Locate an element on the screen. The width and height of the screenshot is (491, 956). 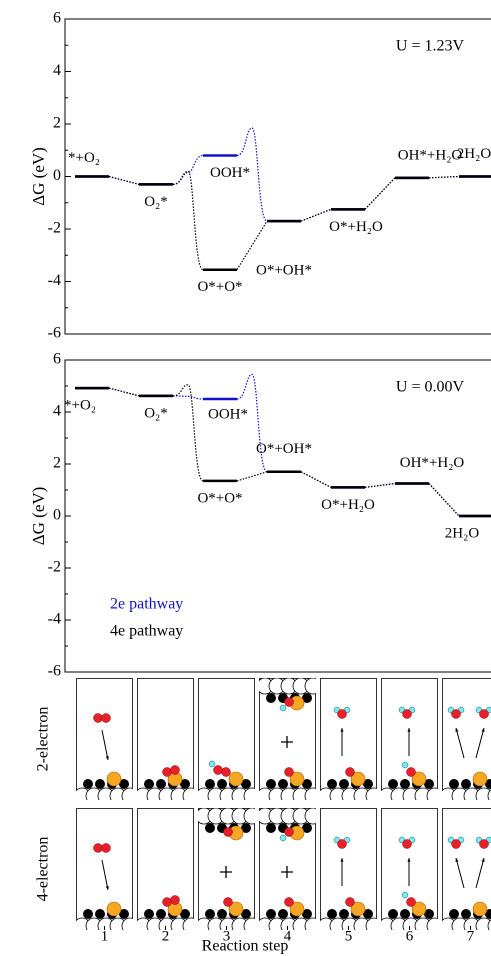
x-axis-label: Reaction step is located at coordinates (245, 946).